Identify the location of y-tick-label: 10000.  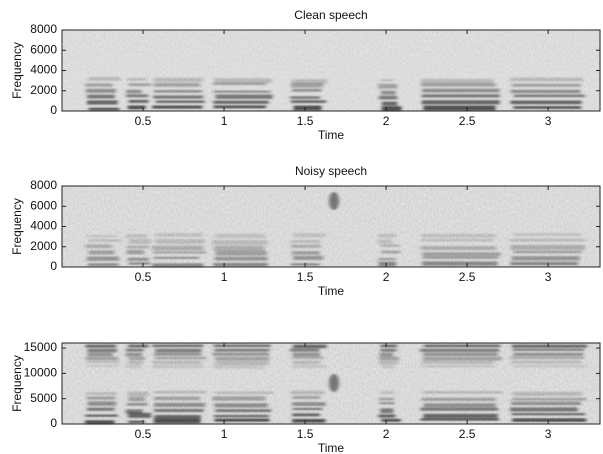
(41, 373).